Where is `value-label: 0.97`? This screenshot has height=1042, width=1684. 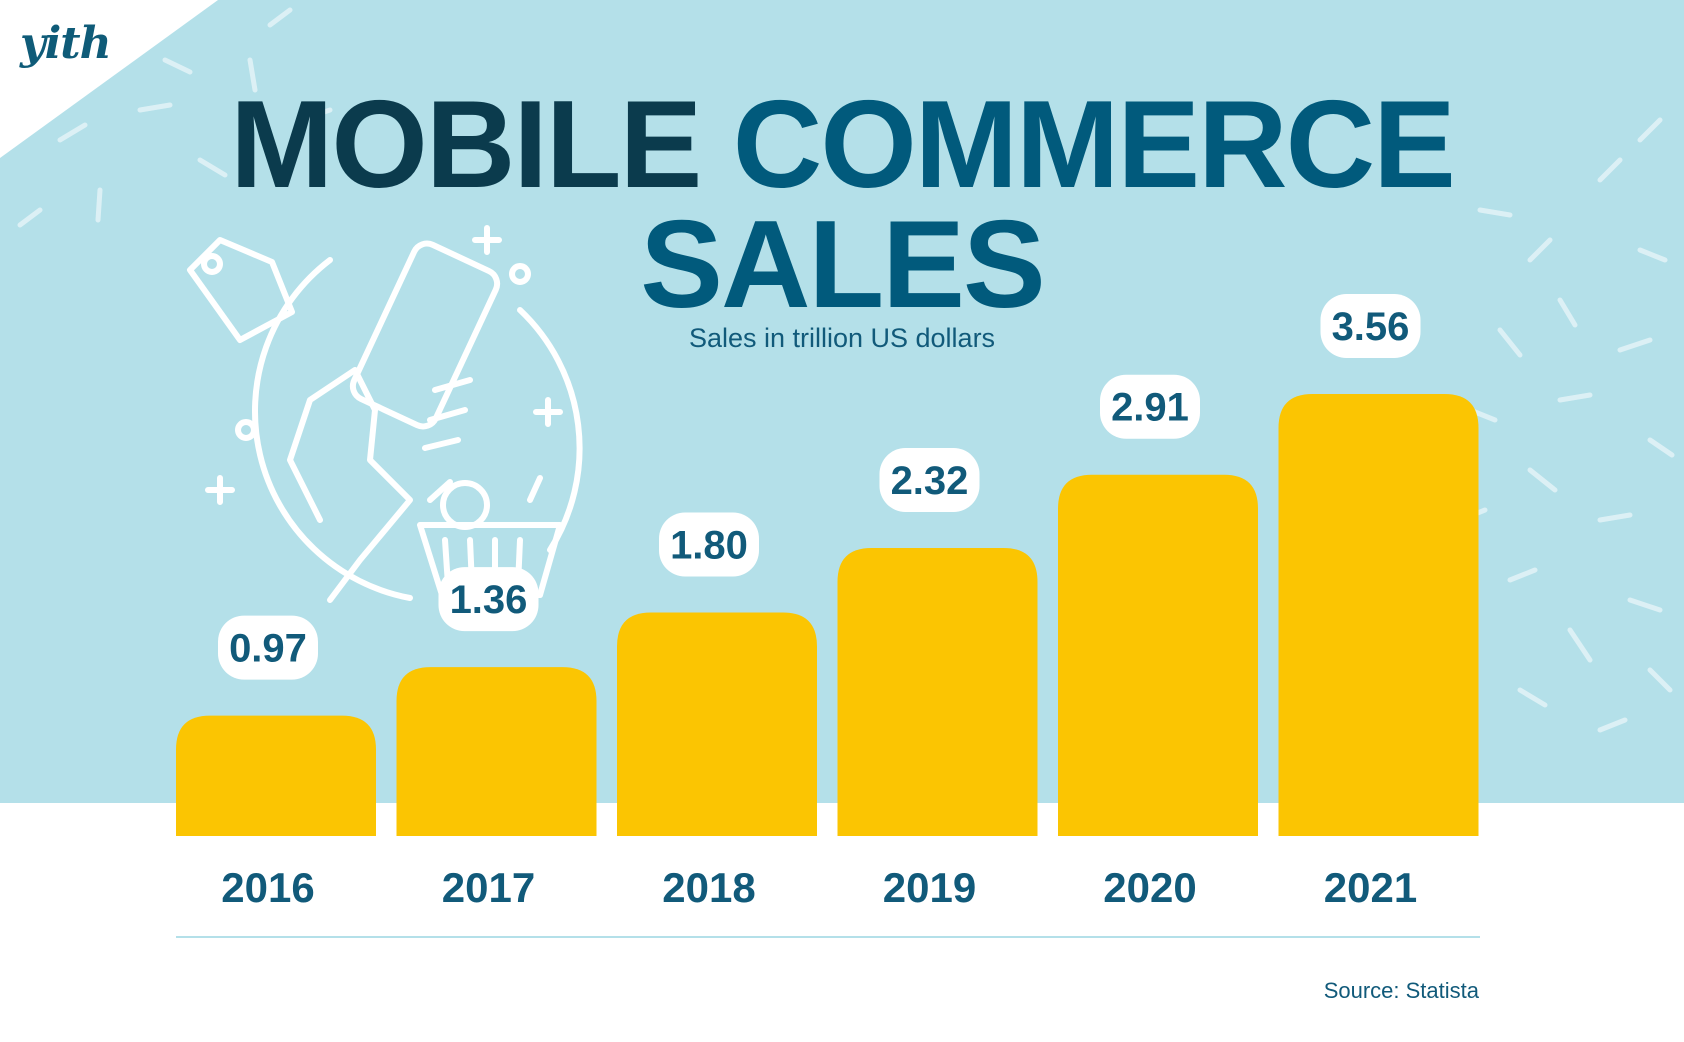 value-label: 0.97 is located at coordinates (268, 649).